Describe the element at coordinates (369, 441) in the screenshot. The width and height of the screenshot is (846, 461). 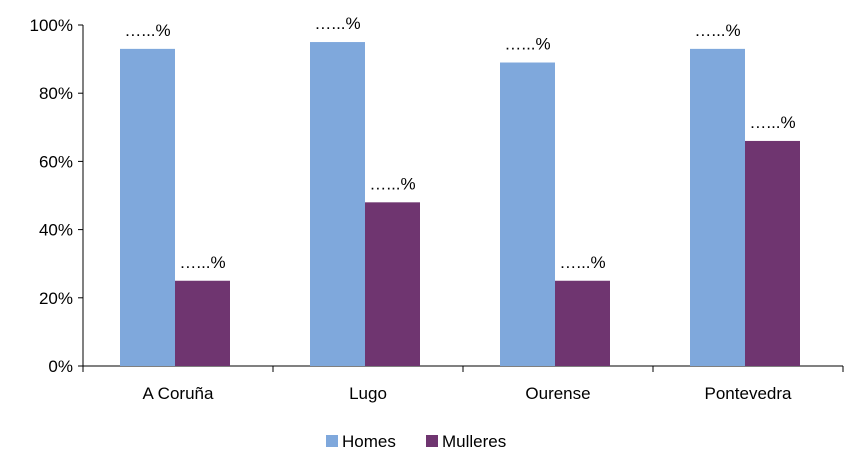
I see `legend-label: Homes` at that location.